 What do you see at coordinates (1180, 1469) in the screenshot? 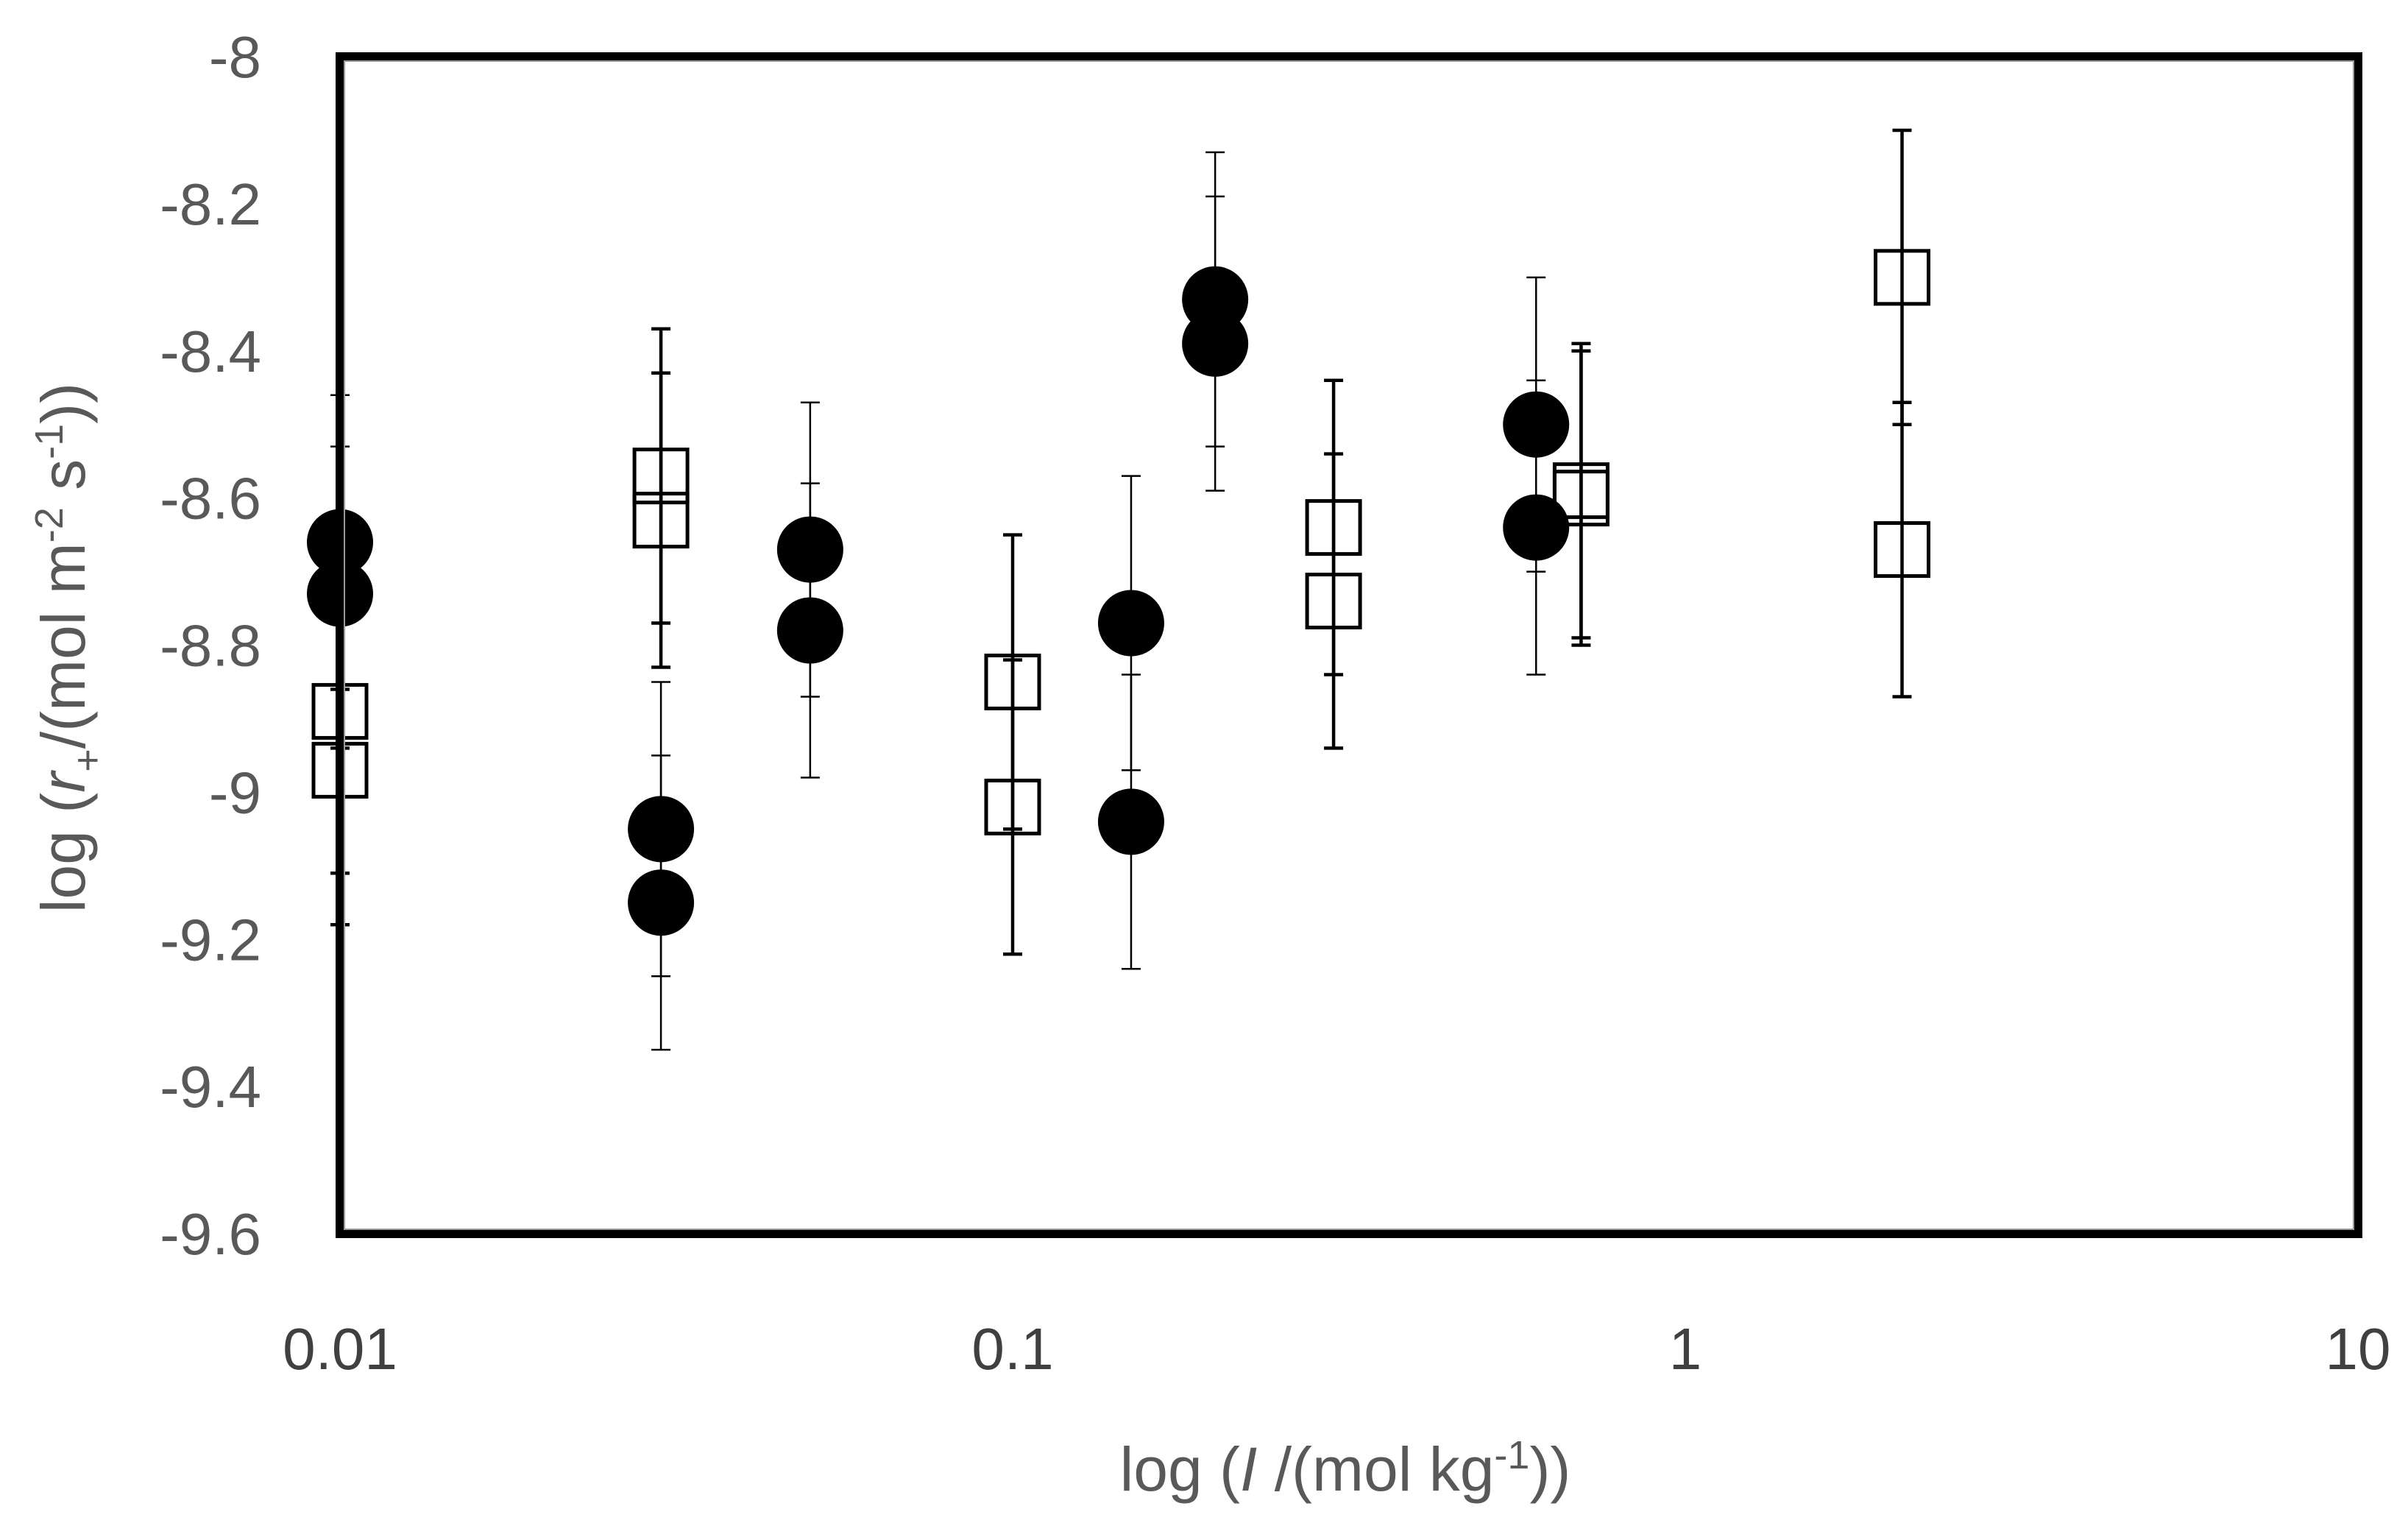
I see `x-axis-title-prefix: log (` at bounding box center [1180, 1469].